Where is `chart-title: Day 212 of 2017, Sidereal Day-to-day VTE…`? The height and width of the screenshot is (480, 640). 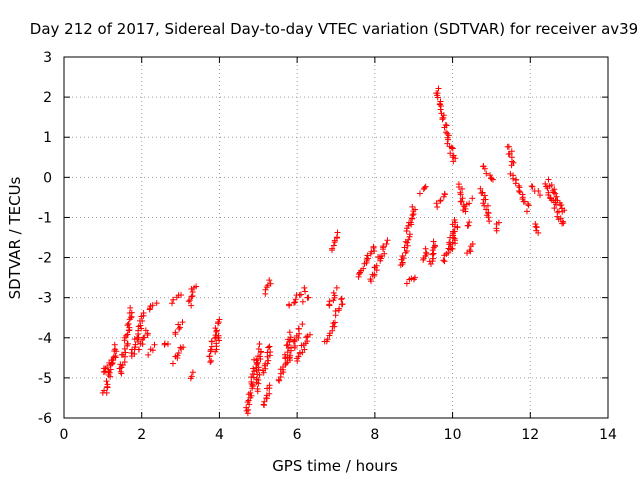
chart-title: Day 212 of 2017, Sidereal Day-to-day VTE… is located at coordinates (334, 29).